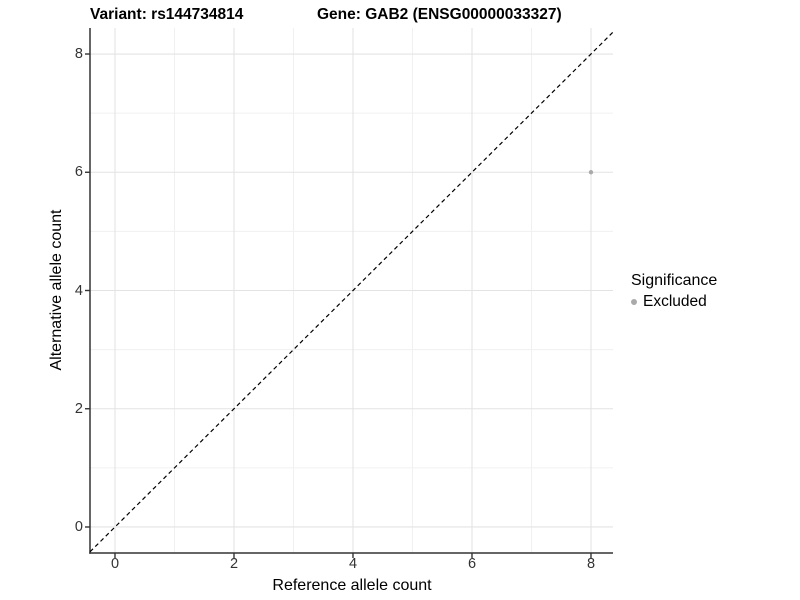  What do you see at coordinates (78, 526) in the screenshot?
I see `y-tick-label: 0` at bounding box center [78, 526].